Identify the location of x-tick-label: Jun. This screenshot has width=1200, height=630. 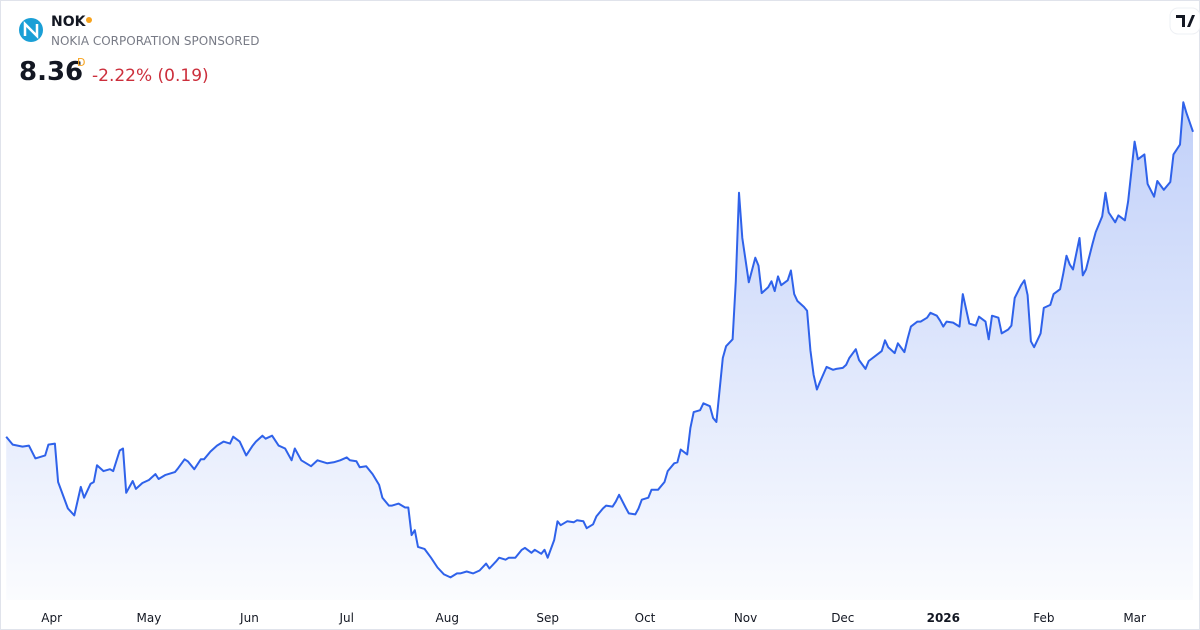
(249, 618).